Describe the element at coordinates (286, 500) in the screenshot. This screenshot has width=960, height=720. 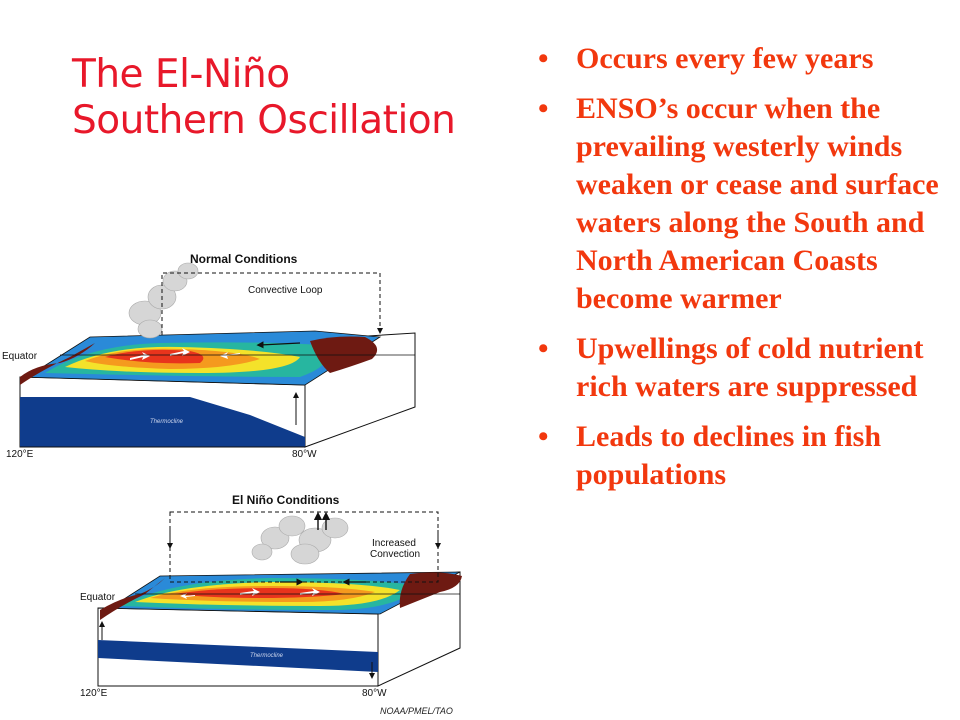
I see `el-nino-heading: El Niño Conditions` at that location.